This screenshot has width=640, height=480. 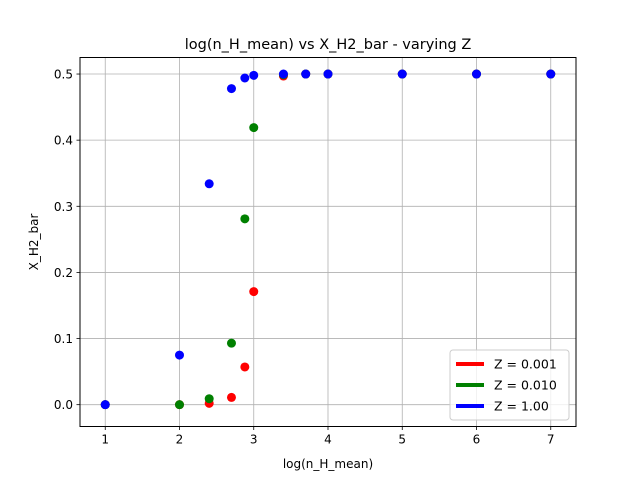 What do you see at coordinates (328, 464) in the screenshot?
I see `x-axis-label: log(n_H_mean)` at bounding box center [328, 464].